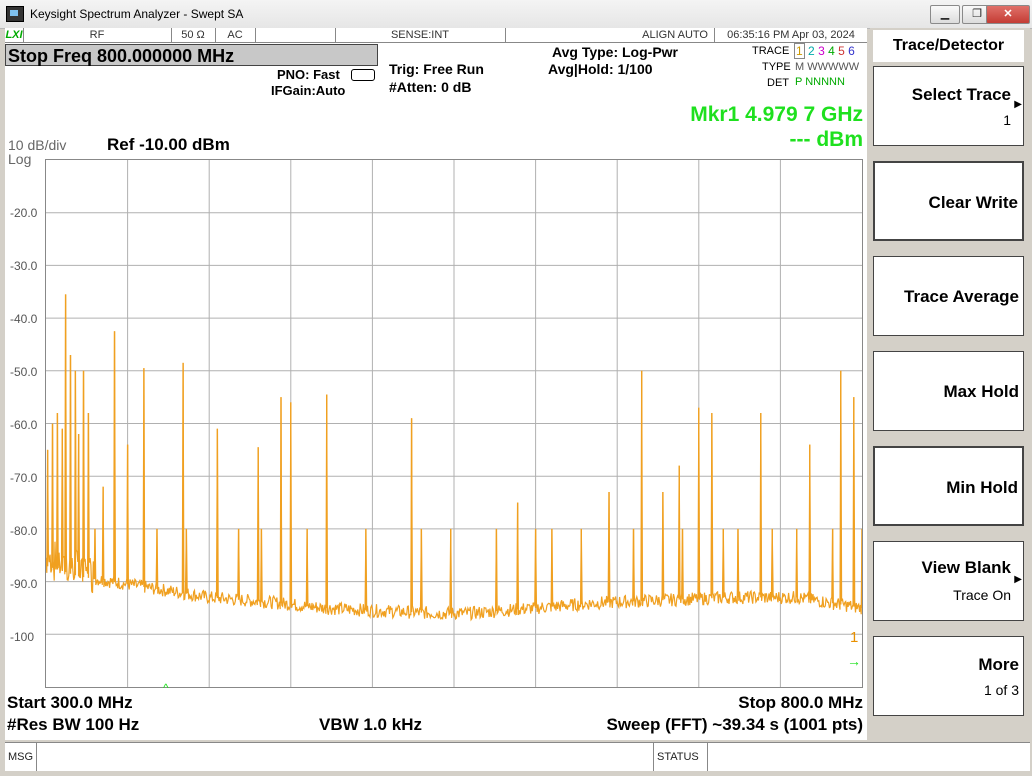  I want to click on app-icon, so click(15, 14).